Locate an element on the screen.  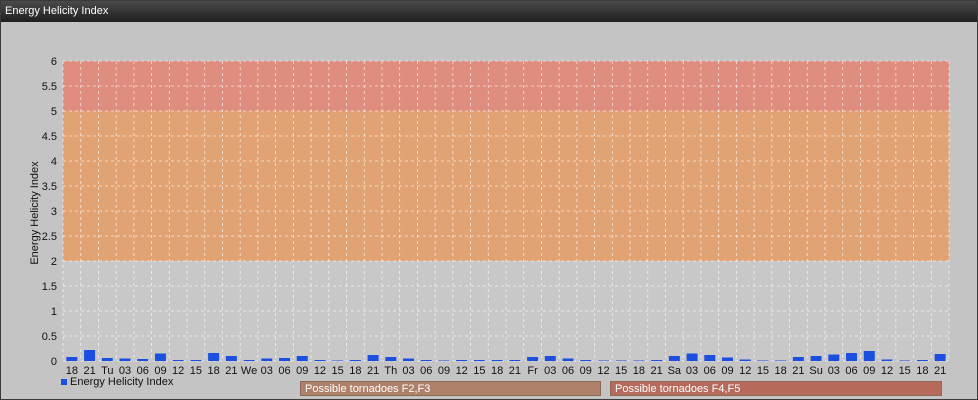
y-tick-label: 0.5 is located at coordinates (49, 337).